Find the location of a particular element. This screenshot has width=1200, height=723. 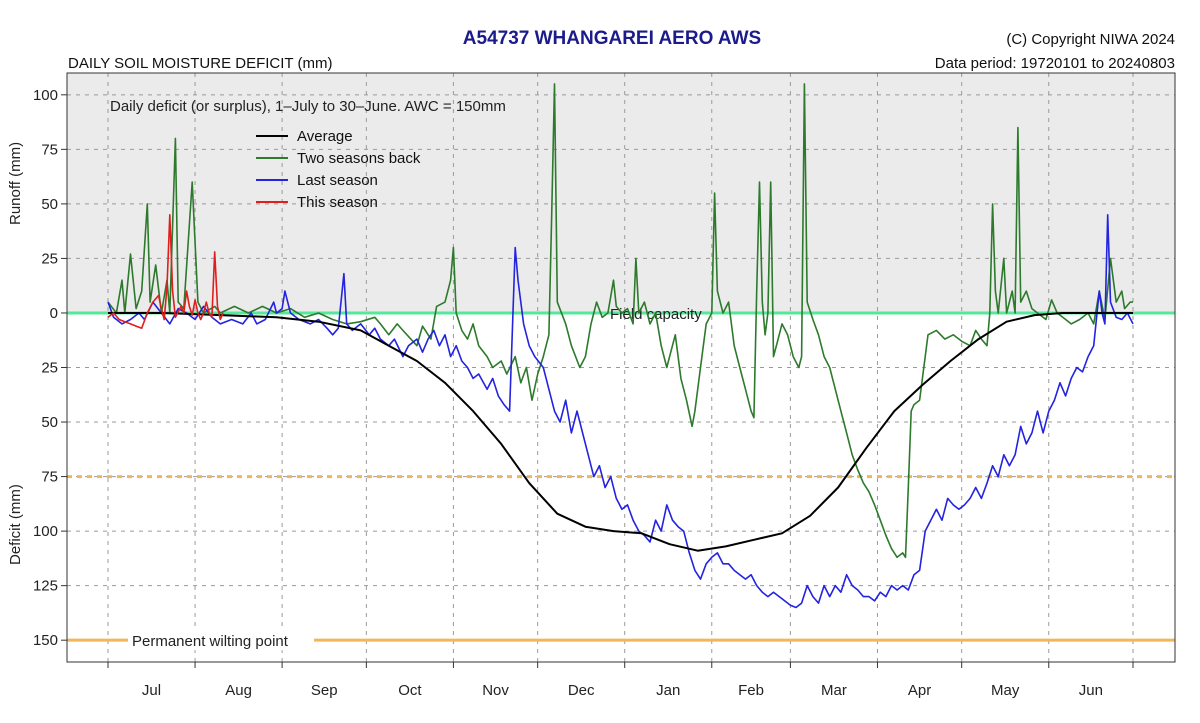

y-axis-top-label: Runoff (mm) is located at coordinates (15, 183).